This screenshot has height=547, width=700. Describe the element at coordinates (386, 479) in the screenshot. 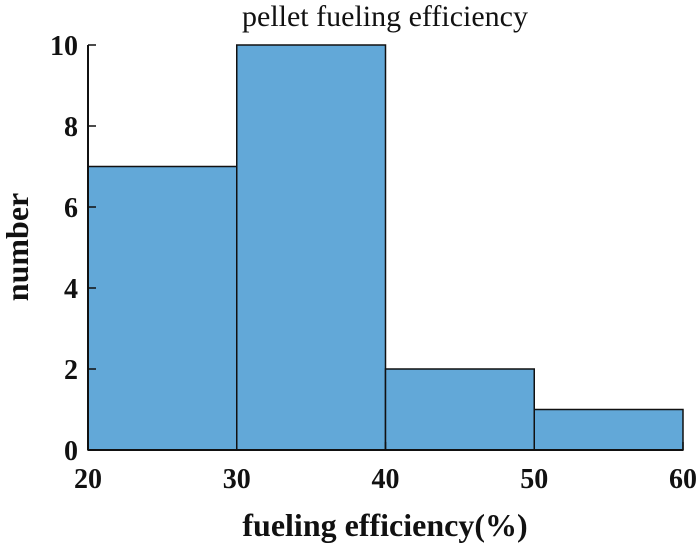

I see `x-tick-label: 40` at that location.